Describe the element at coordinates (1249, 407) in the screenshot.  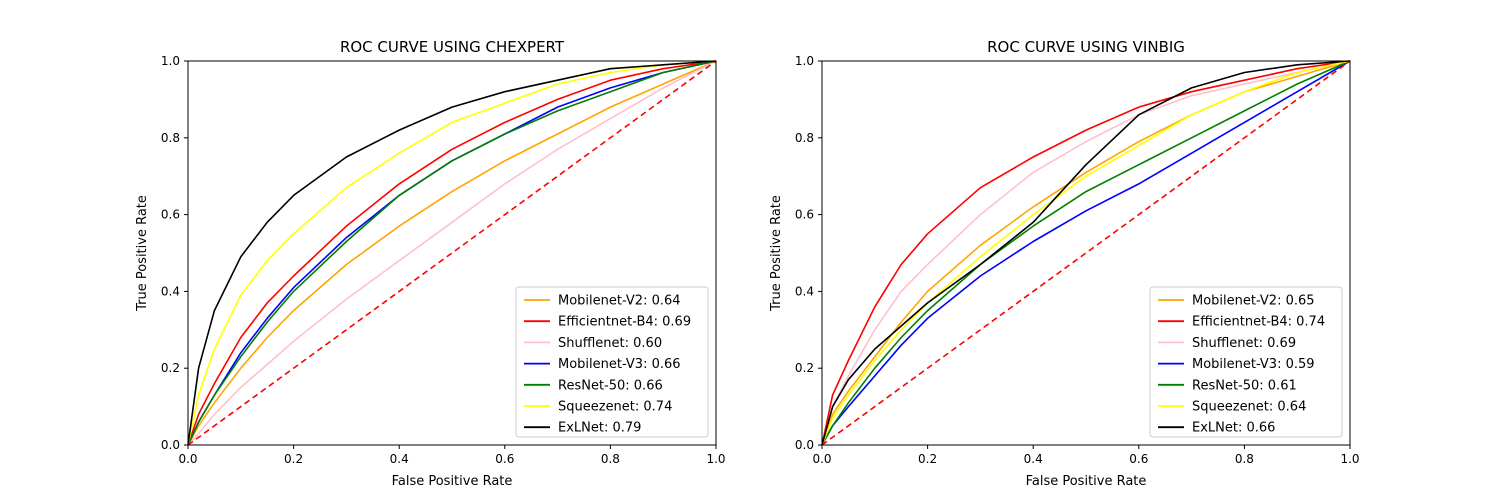
I see `legend-entry: Squeezenet: 0.64` at that location.